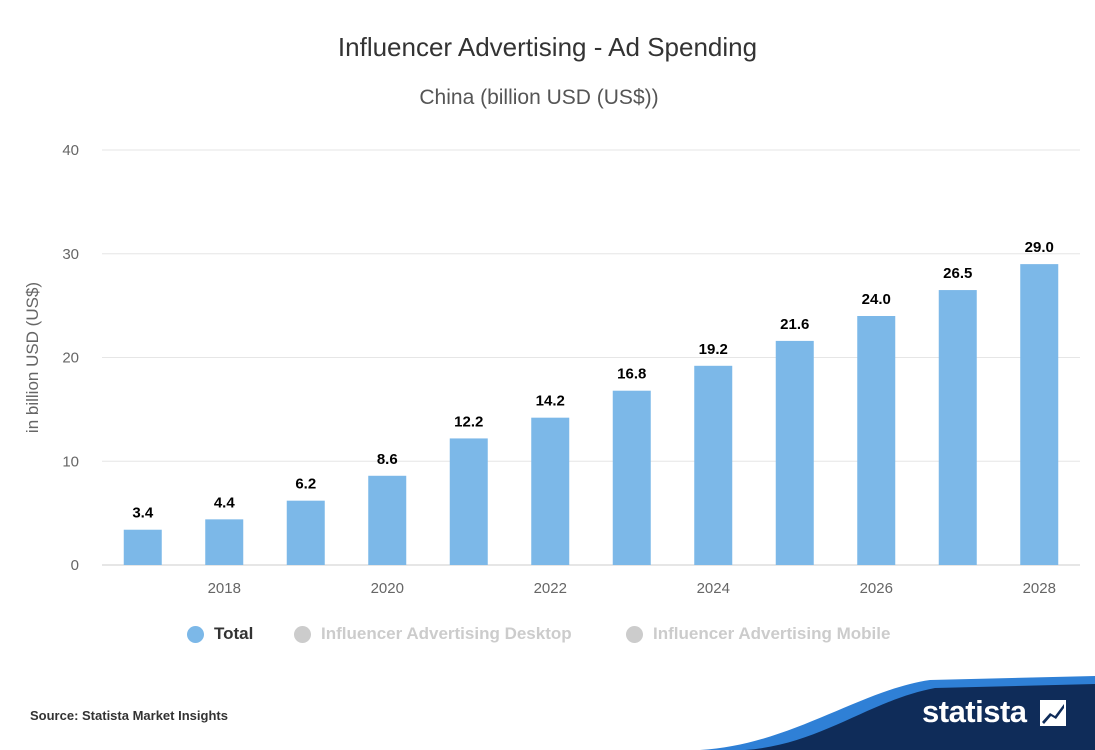 The width and height of the screenshot is (1095, 750). I want to click on x-tick-label: 2028, so click(1039, 588).